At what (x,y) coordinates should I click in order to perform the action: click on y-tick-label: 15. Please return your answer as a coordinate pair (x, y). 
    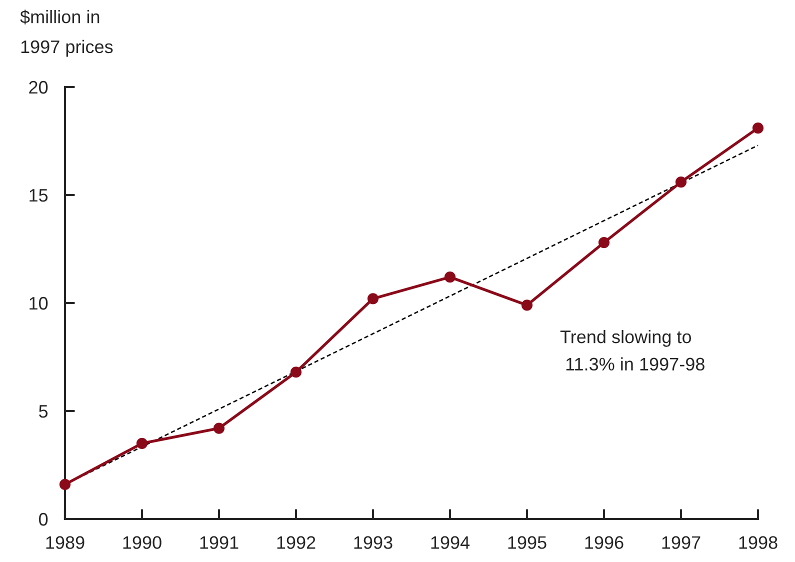
    Looking at the image, I should click on (39, 195).